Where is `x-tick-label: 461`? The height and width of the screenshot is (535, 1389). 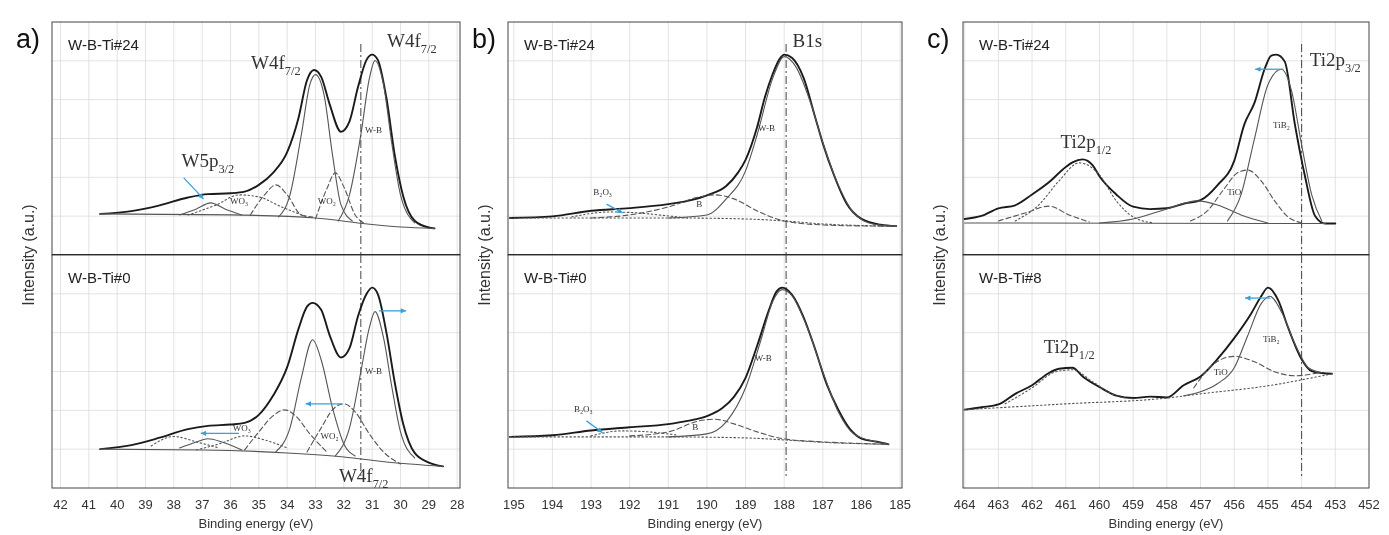 x-tick-label: 461 is located at coordinates (1065, 504).